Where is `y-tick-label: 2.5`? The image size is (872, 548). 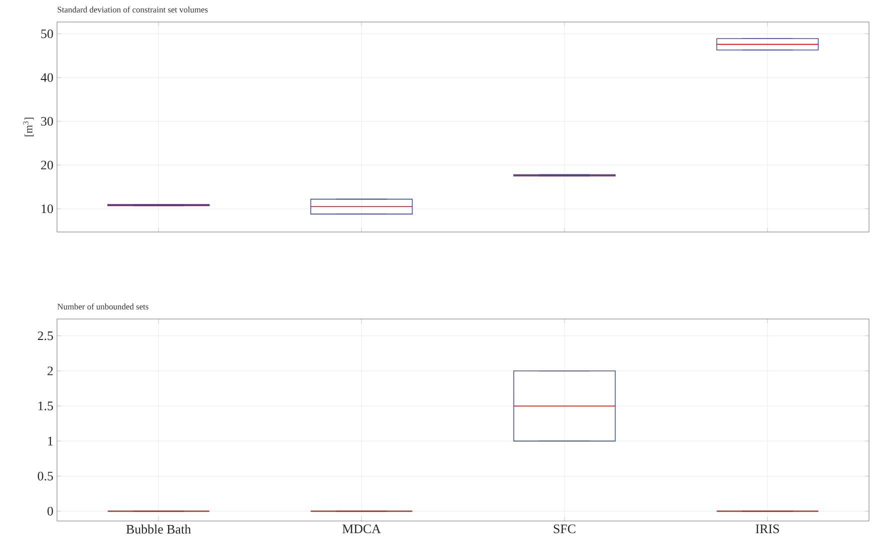 y-tick-label: 2.5 is located at coordinates (45, 335).